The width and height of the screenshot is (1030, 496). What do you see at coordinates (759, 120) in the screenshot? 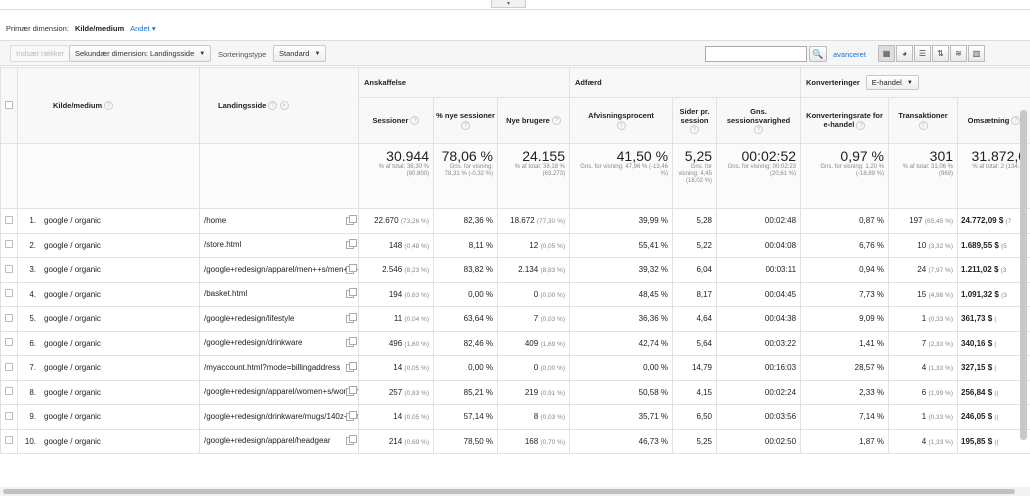
I see `column-header-duration: Gns. sessionsvarighed?` at bounding box center [759, 120].